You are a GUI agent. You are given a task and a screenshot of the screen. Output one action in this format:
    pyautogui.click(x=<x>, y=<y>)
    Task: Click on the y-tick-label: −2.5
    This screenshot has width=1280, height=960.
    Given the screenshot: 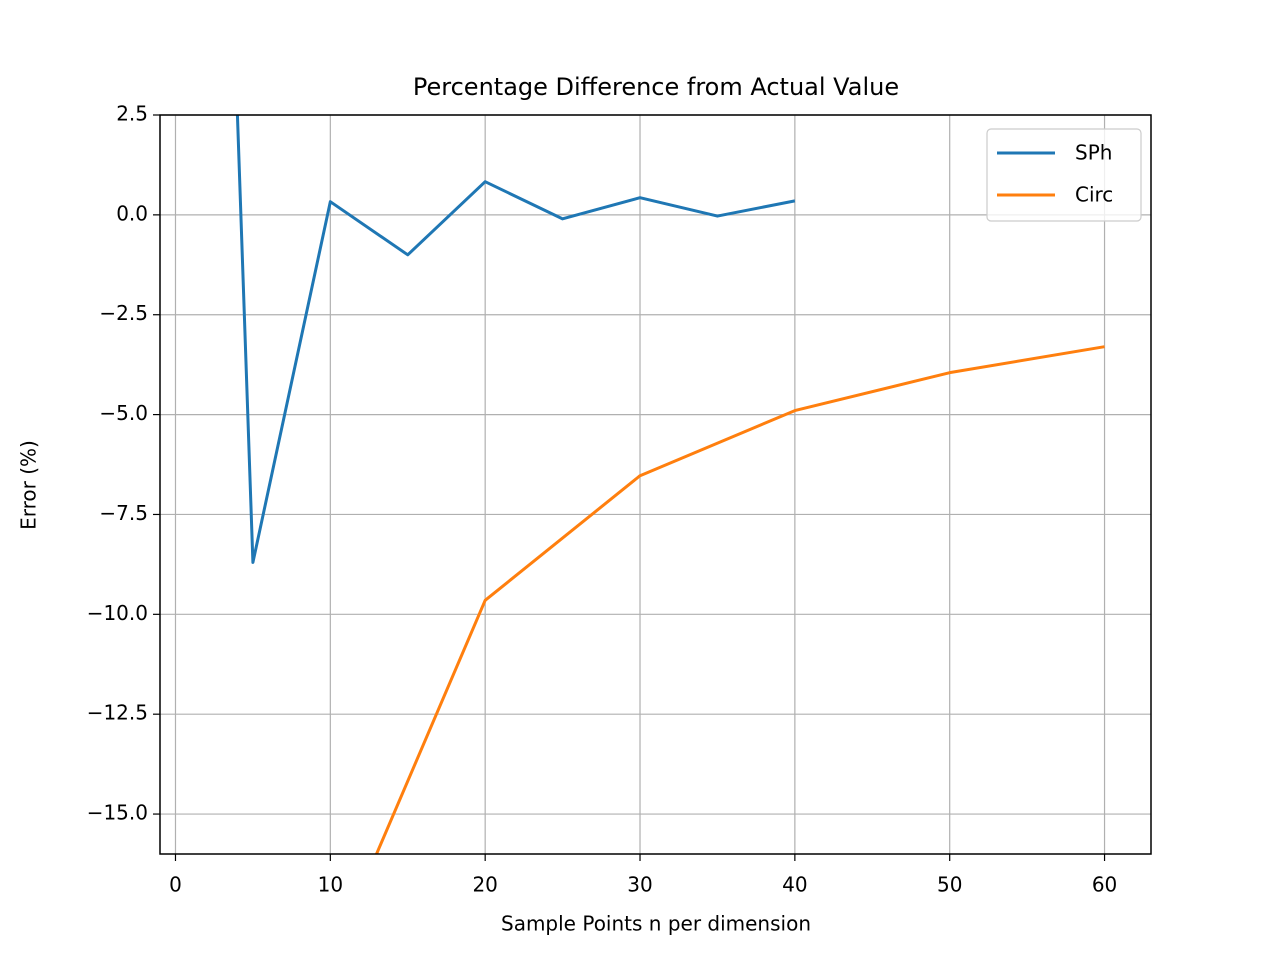 What is the action you would take?
    pyautogui.click(x=123, y=313)
    